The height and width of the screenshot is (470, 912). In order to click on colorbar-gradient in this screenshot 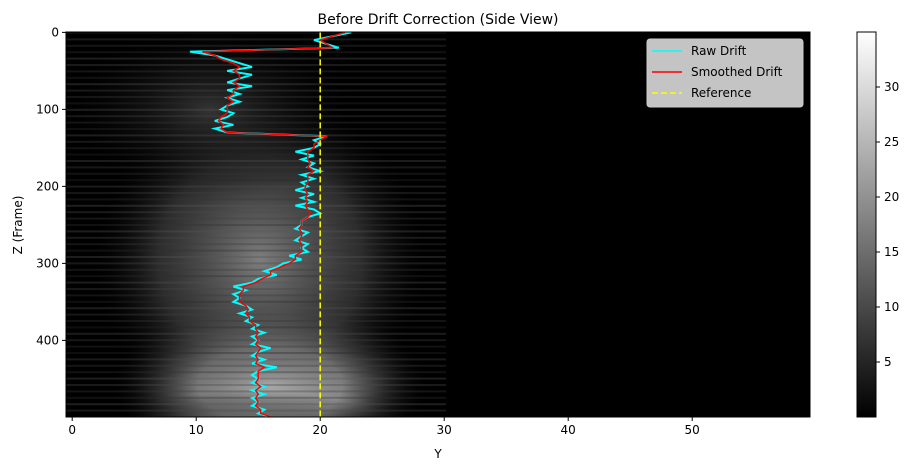, I will do `click(866, 224)`.